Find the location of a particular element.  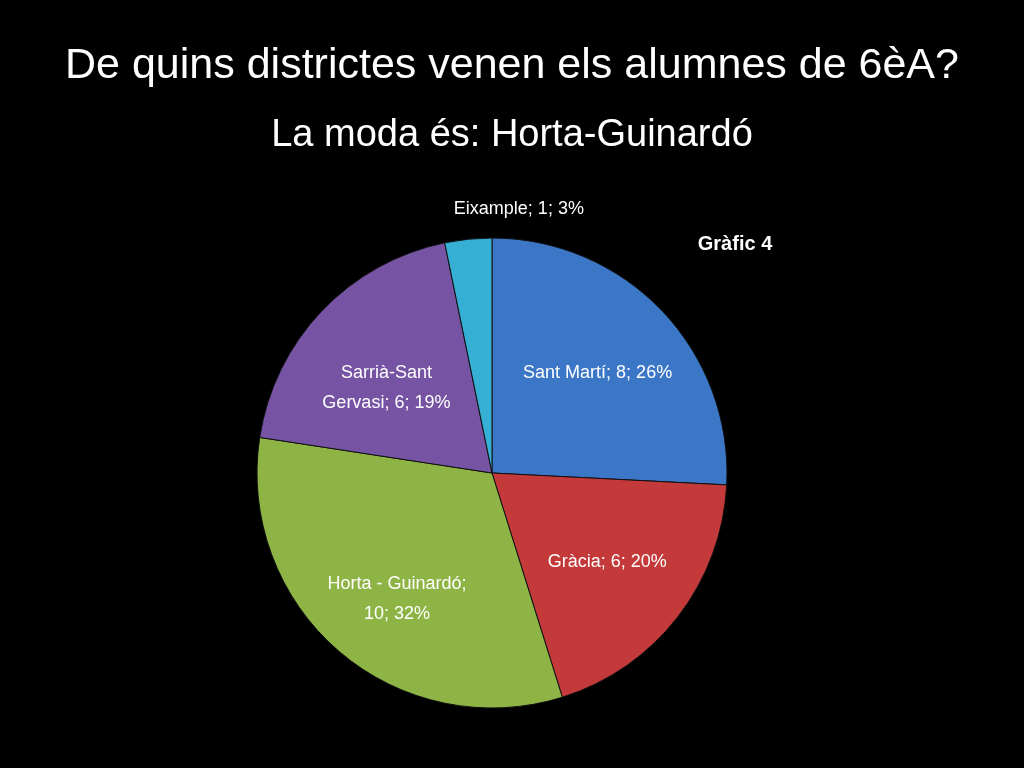

slice-label: Sant Martí; 8; 26% is located at coordinates (598, 371).